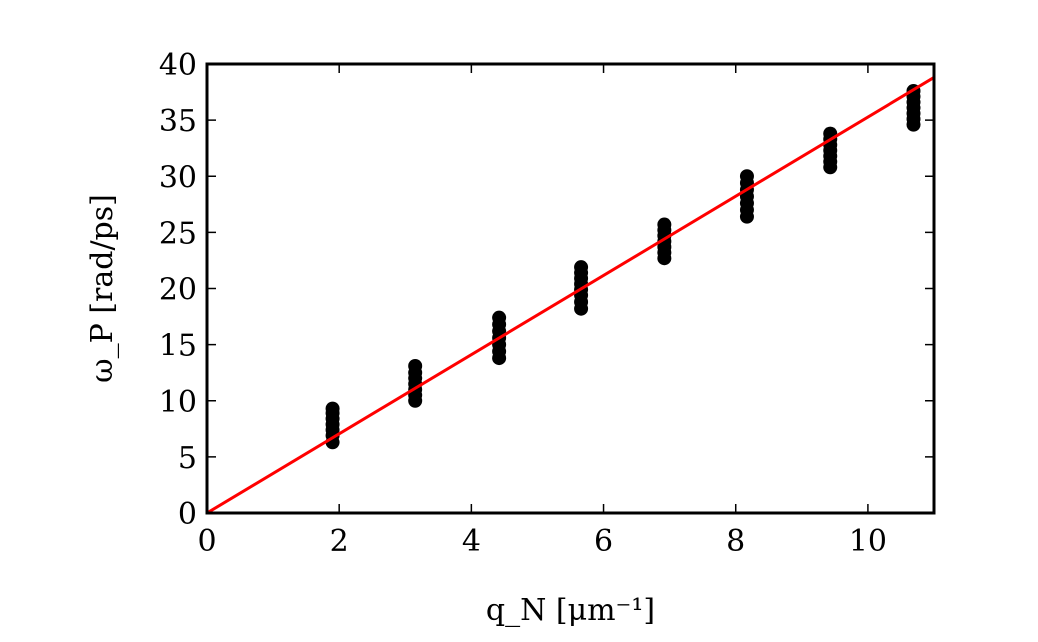  I want to click on x-axis-label: q_N [μm⁻¹], so click(570, 610).